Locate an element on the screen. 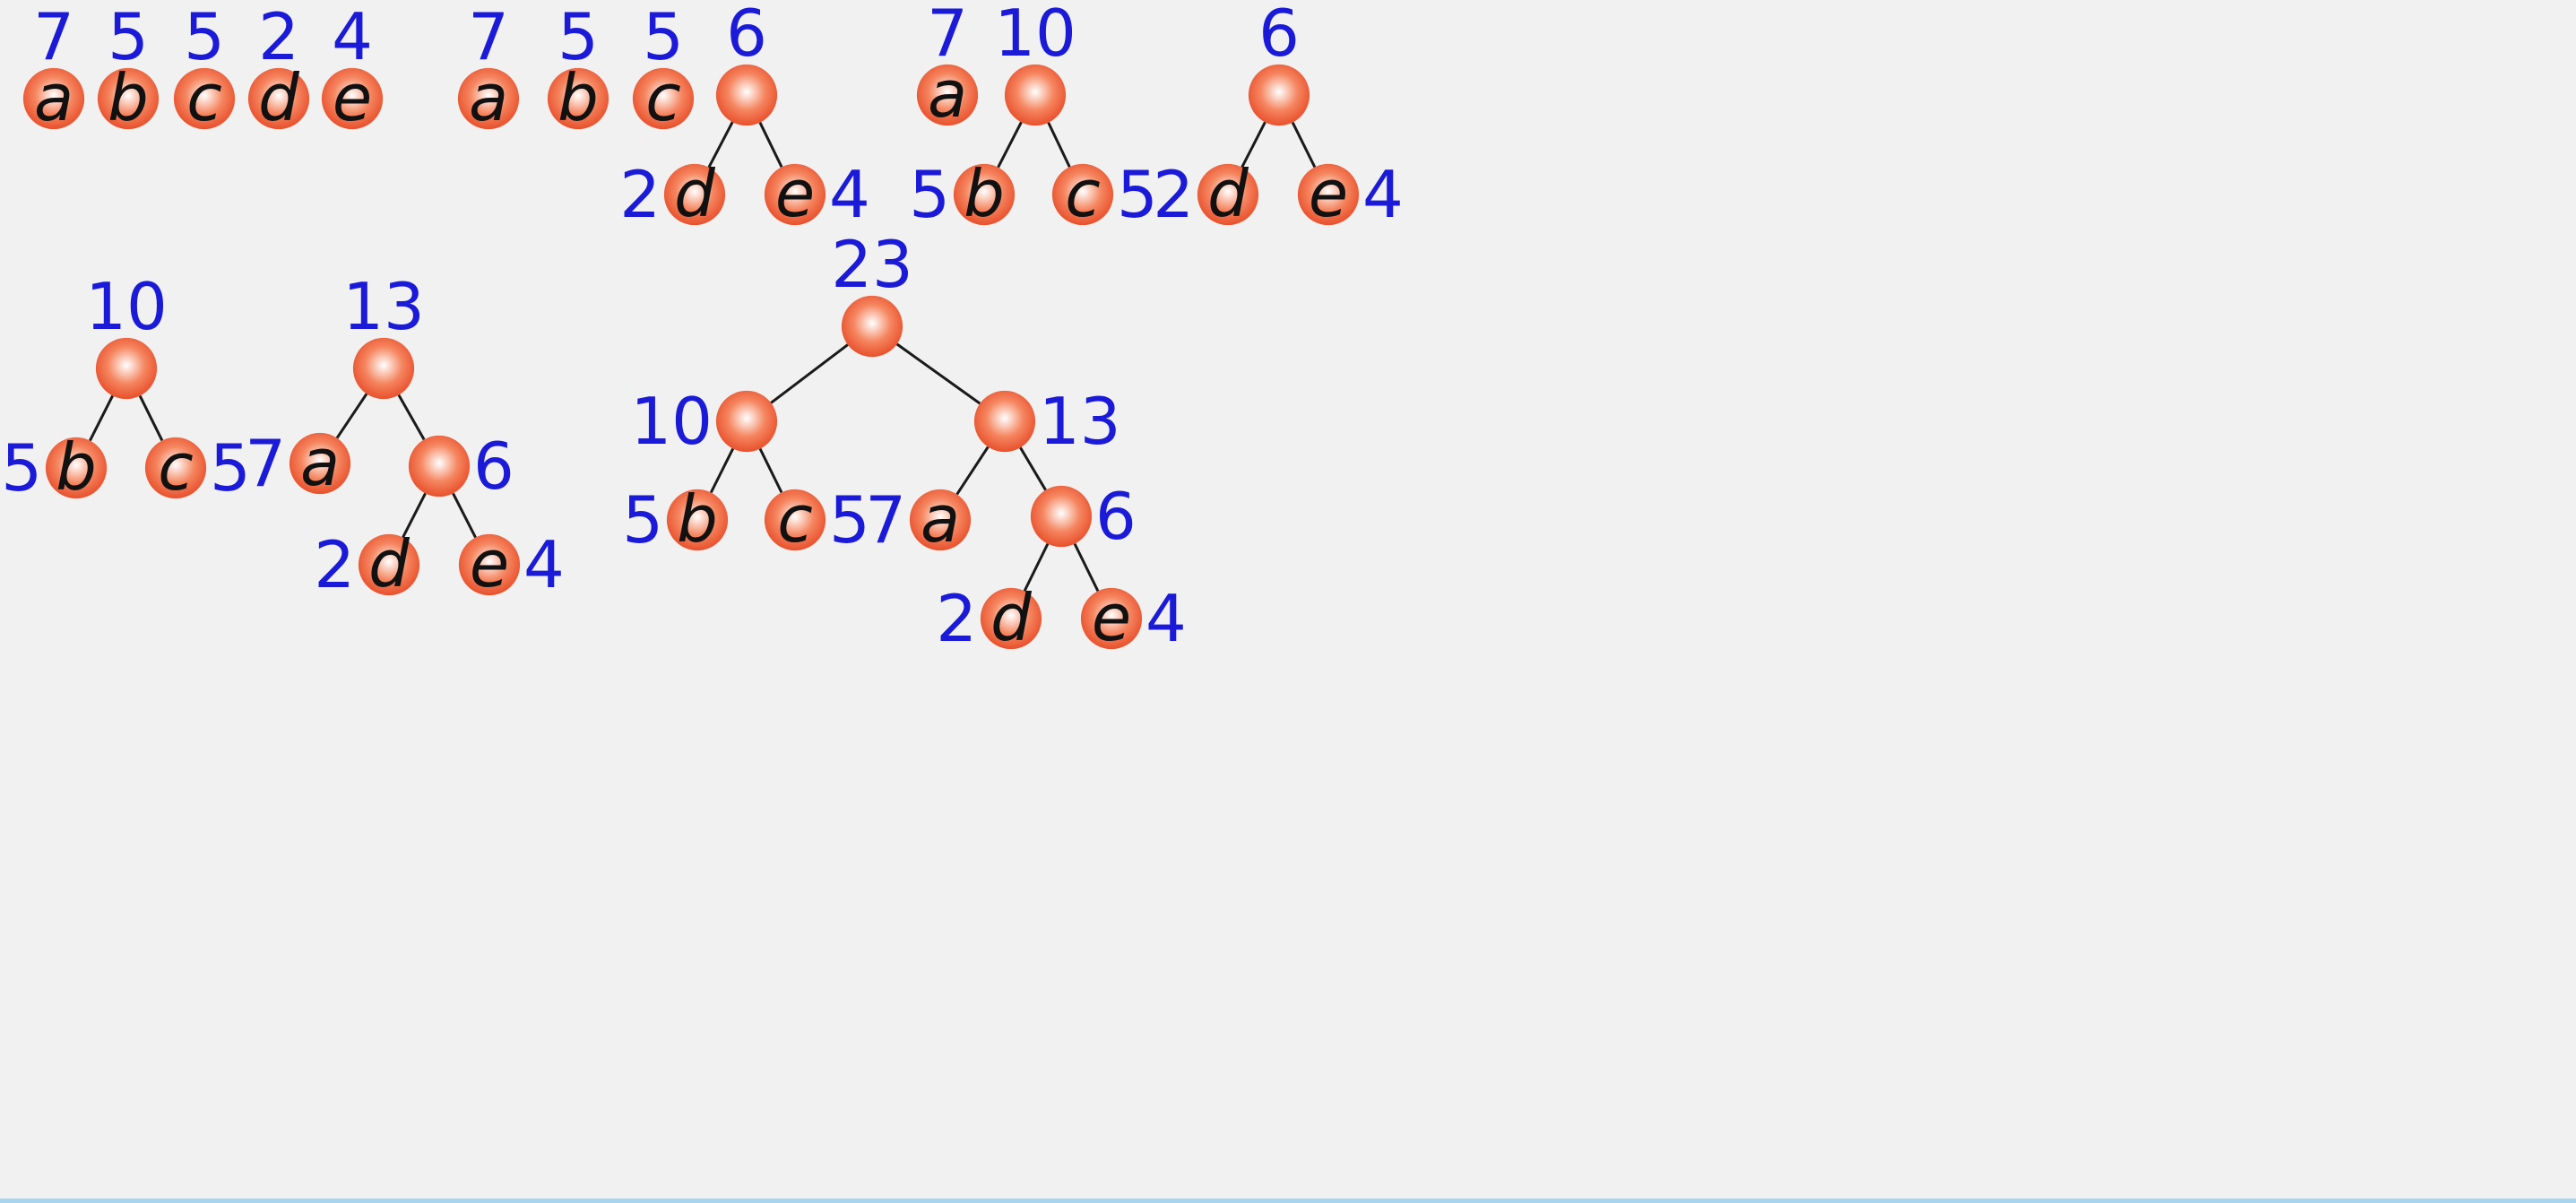 The height and width of the screenshot is (1203, 2576). tree-node-c: c5 is located at coordinates (663, 68).